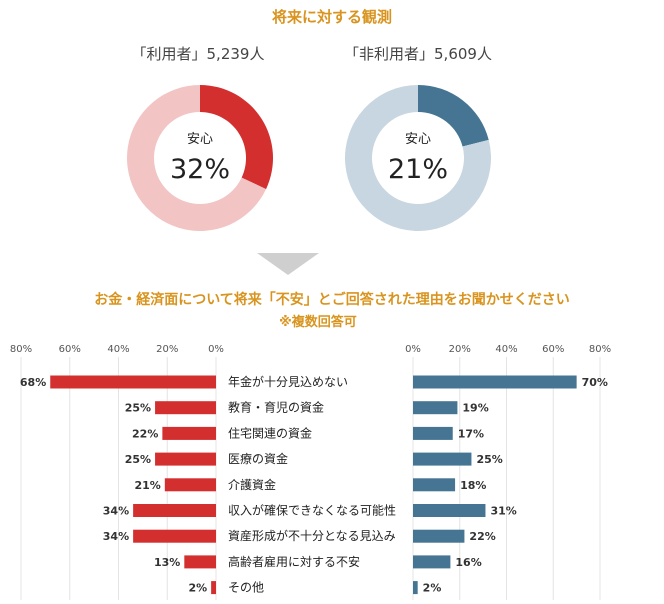 The height and width of the screenshot is (604, 664). Describe the element at coordinates (276, 407) in the screenshot. I see `category-label: 教育・育児の資金` at that location.